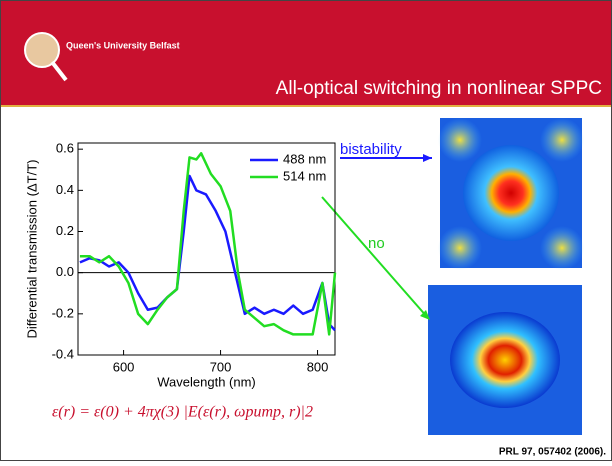 Image resolution: width=612 pixels, height=466 pixels. I want to click on x-tick-label: 600, so click(124, 366).